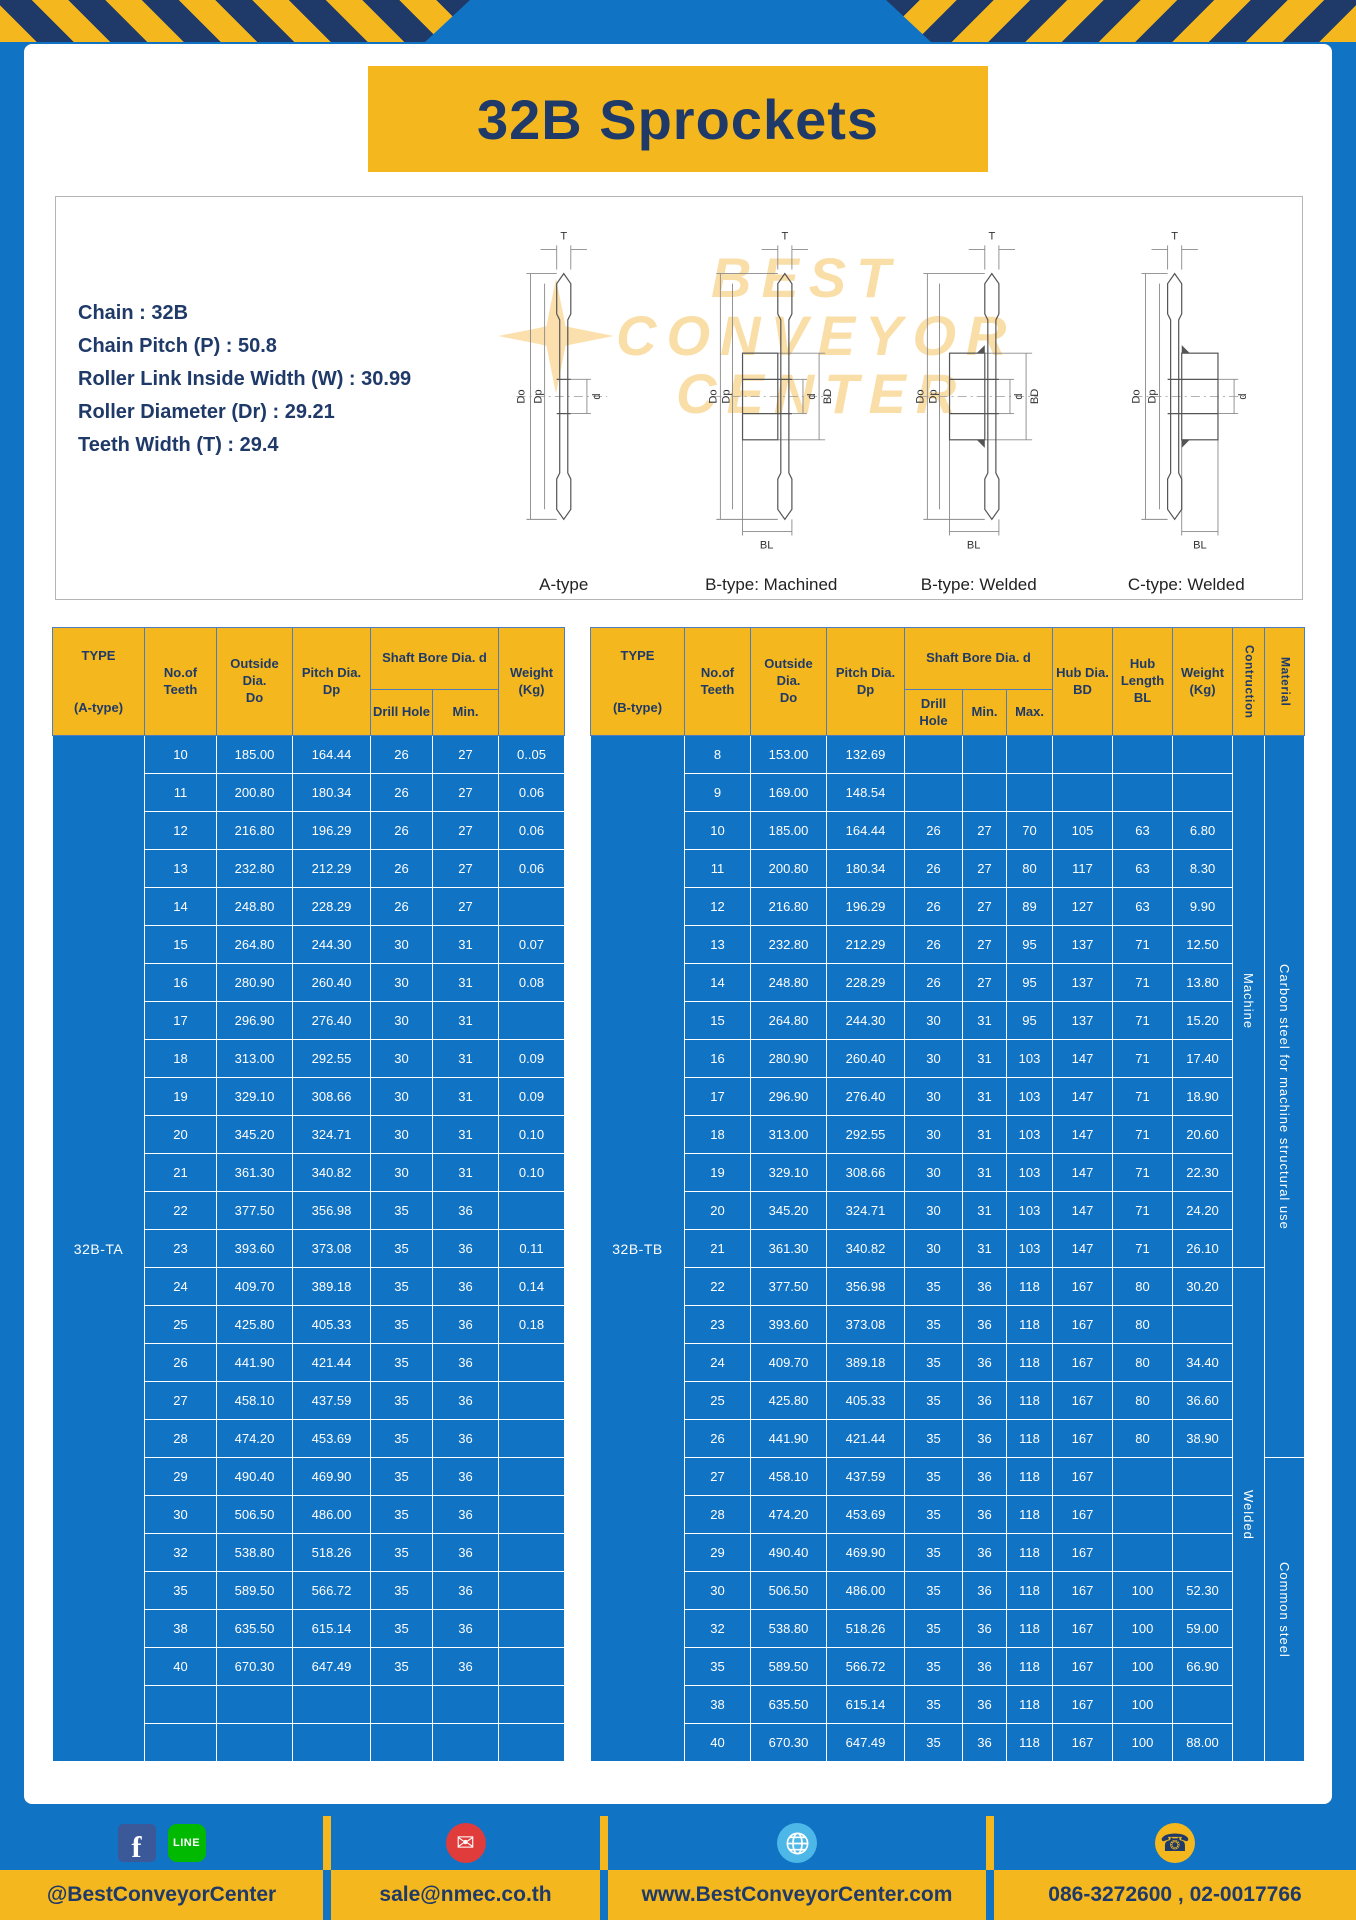  What do you see at coordinates (875, 400) in the screenshot?
I see `sprocket-drawings: T Do Dp d A-type` at bounding box center [875, 400].